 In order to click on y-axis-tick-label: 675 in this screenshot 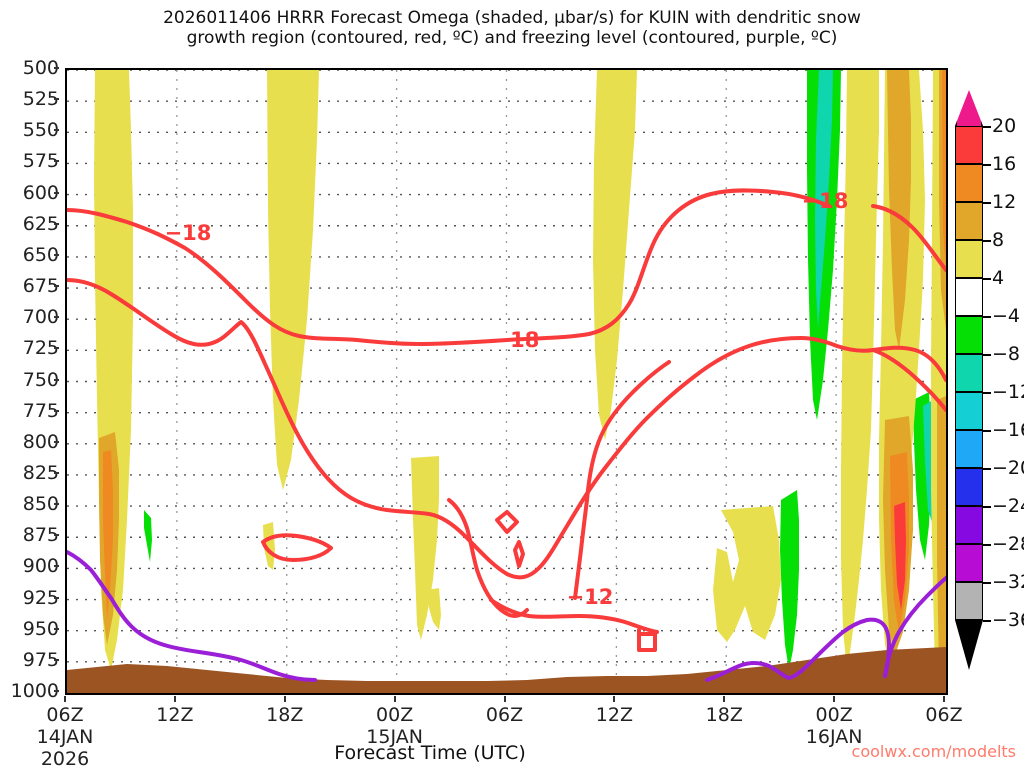, I will do `click(40, 286)`.